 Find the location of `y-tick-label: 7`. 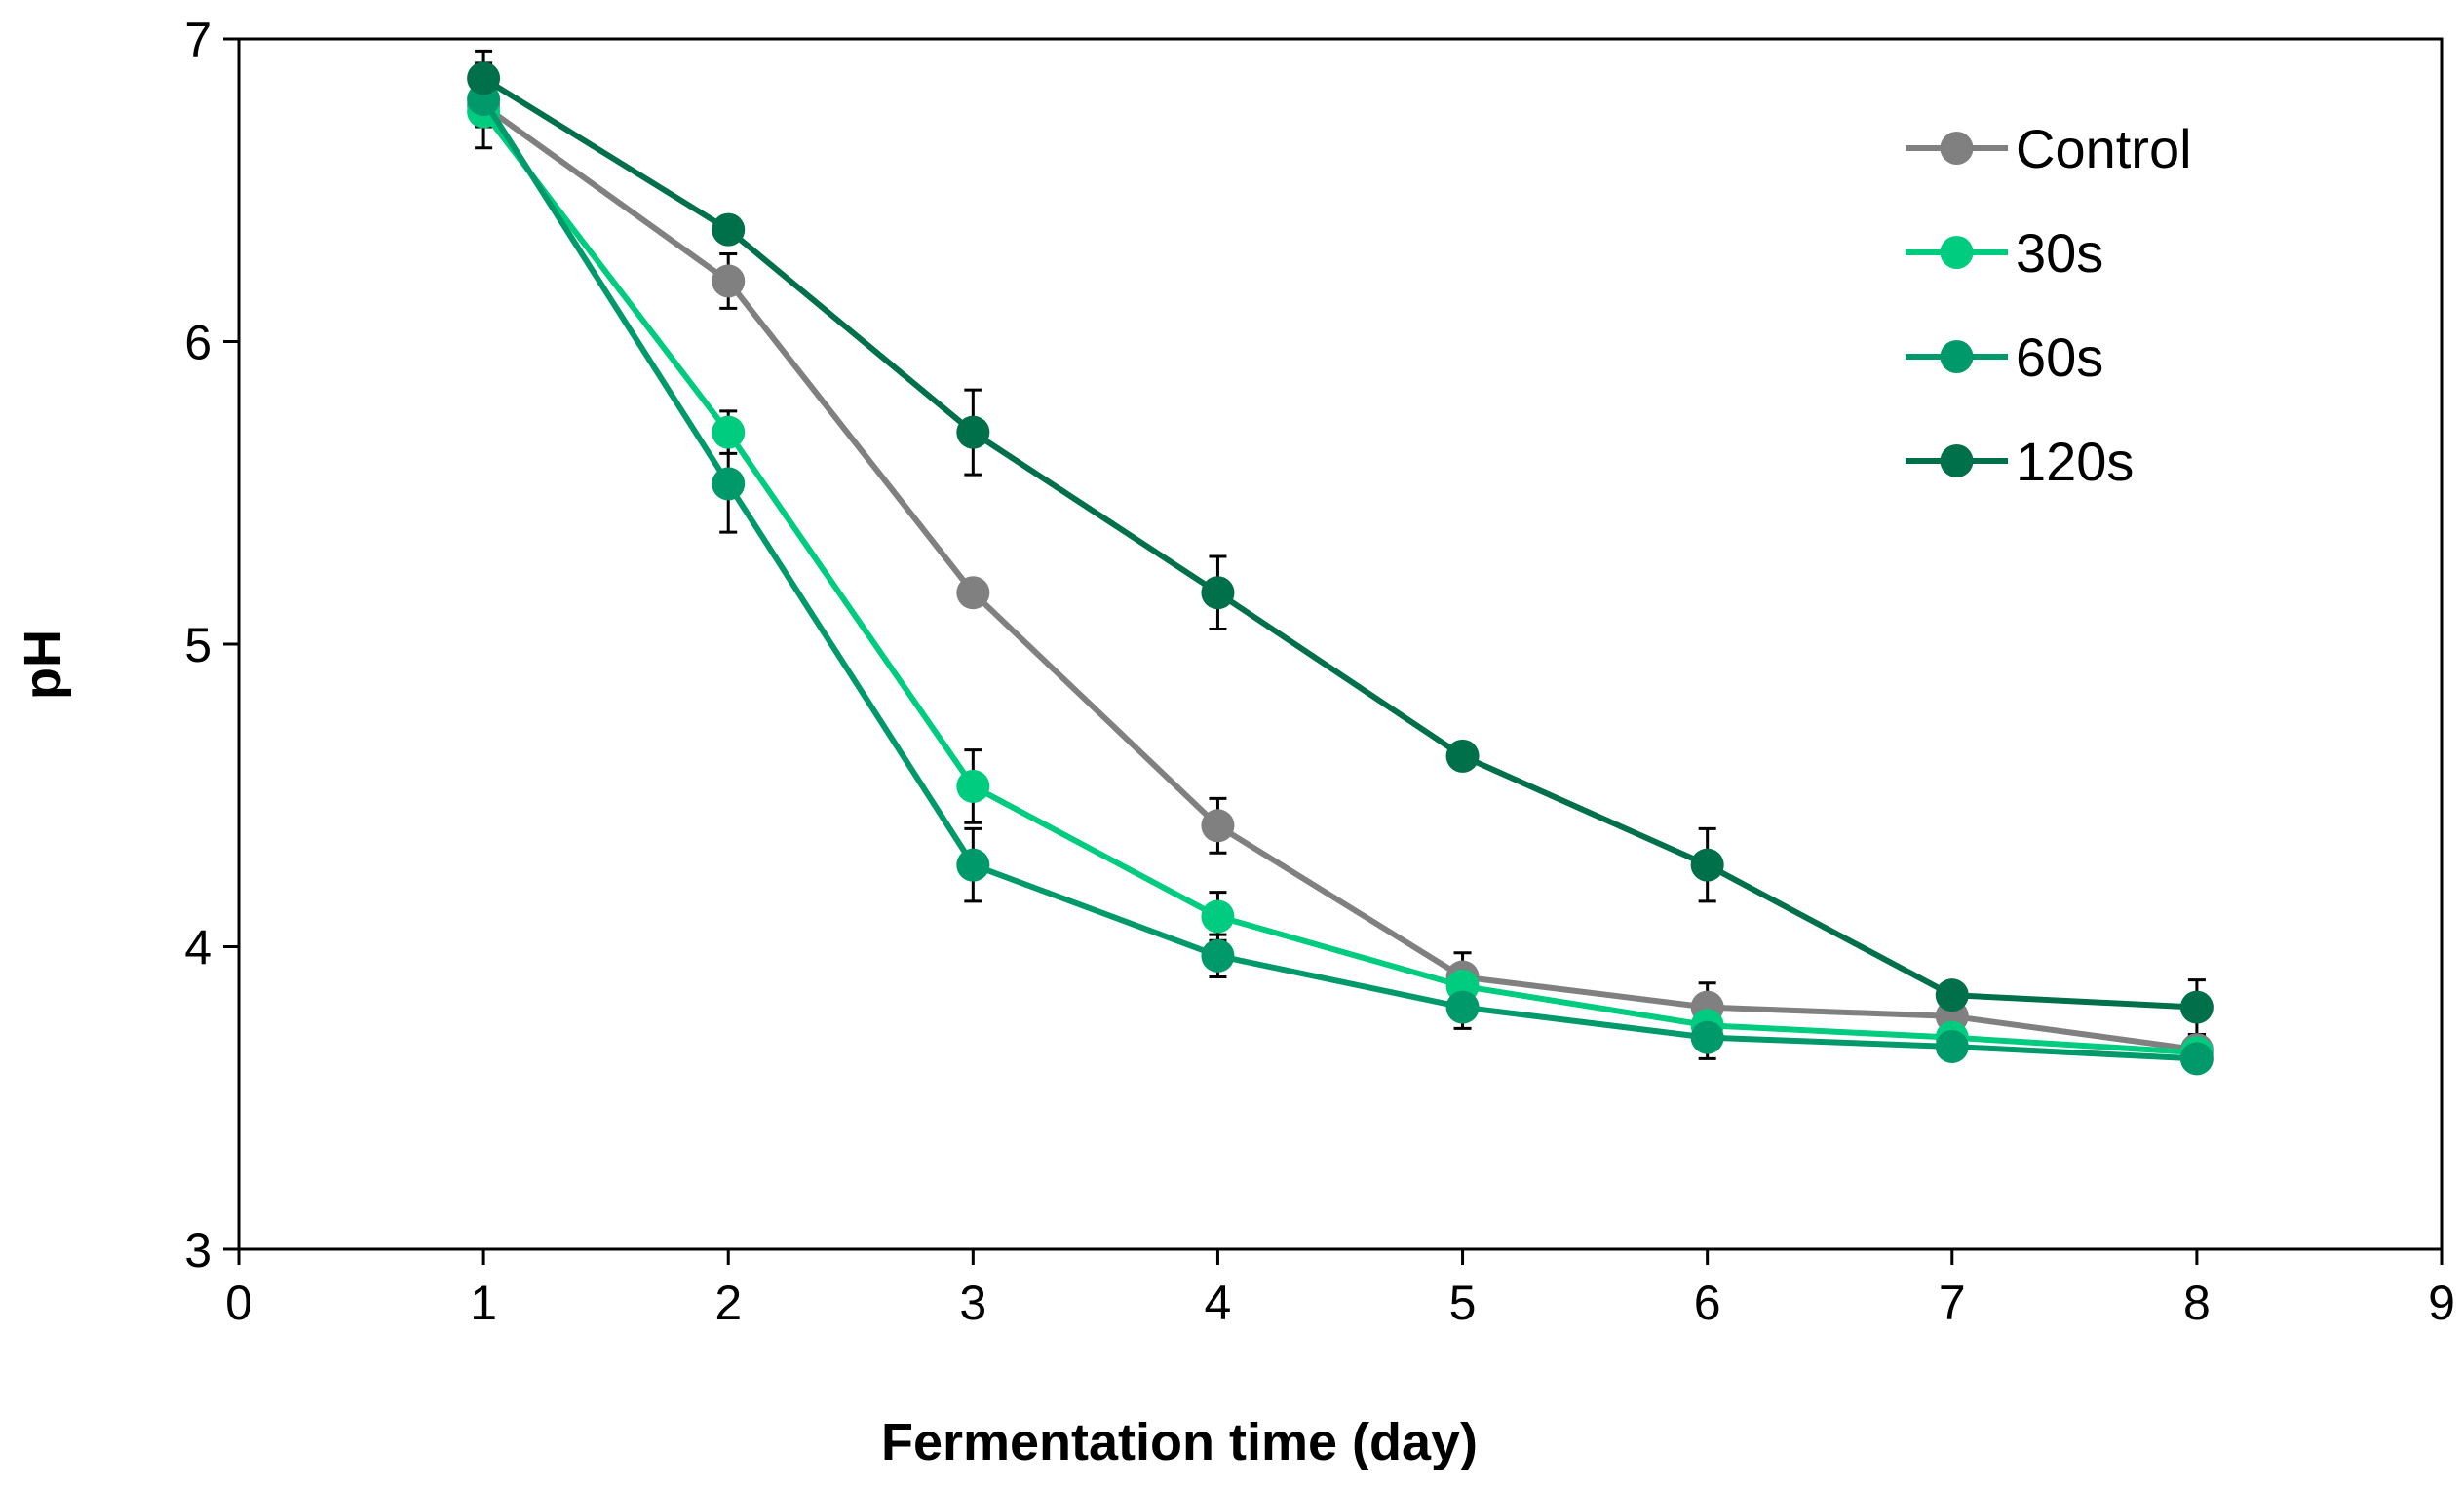

y-tick-label: 7 is located at coordinates (198, 40).